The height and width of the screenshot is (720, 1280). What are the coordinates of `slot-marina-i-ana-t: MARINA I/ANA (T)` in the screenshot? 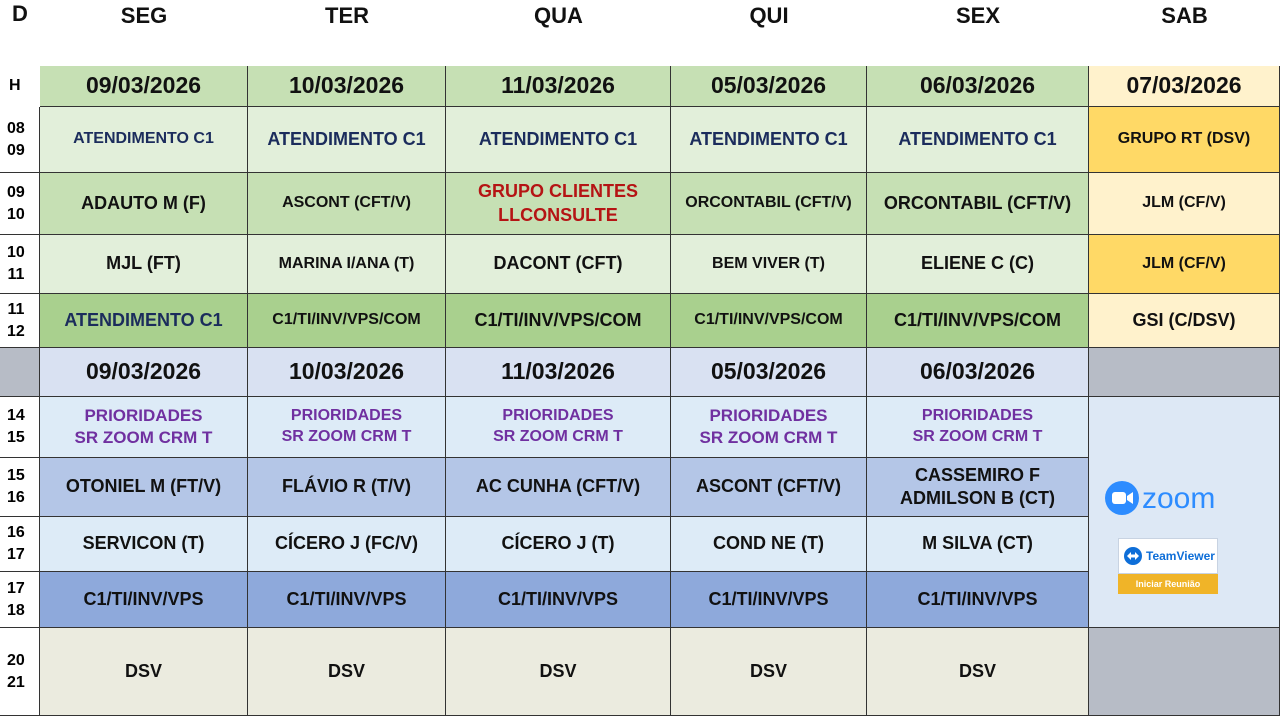 It's located at (347, 264).